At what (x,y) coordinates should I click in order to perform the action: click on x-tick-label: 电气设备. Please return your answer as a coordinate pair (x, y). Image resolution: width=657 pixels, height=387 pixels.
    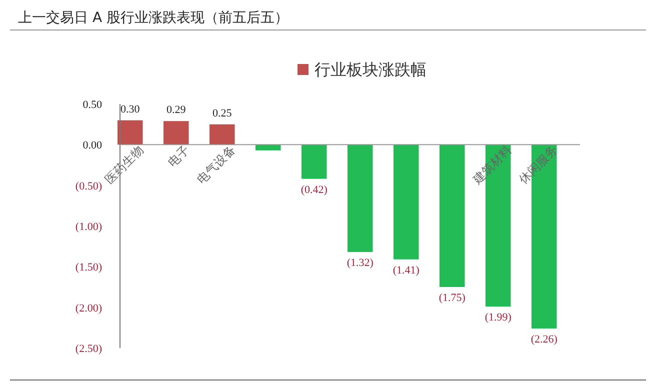
    Looking at the image, I should click on (216, 164).